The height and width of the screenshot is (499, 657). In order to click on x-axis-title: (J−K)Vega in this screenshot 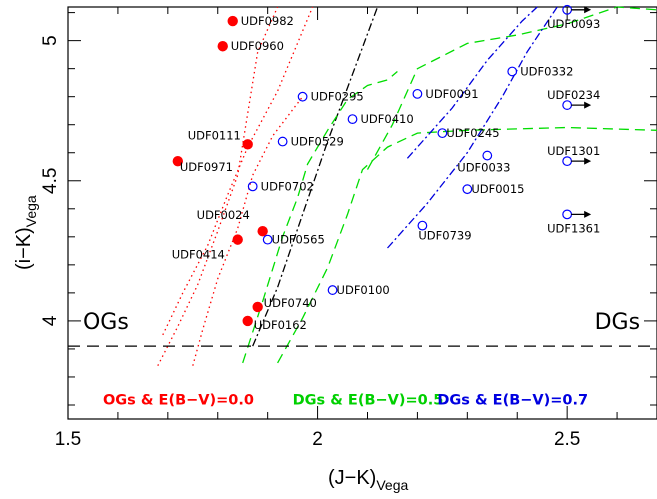, I will do `click(368, 480)`.